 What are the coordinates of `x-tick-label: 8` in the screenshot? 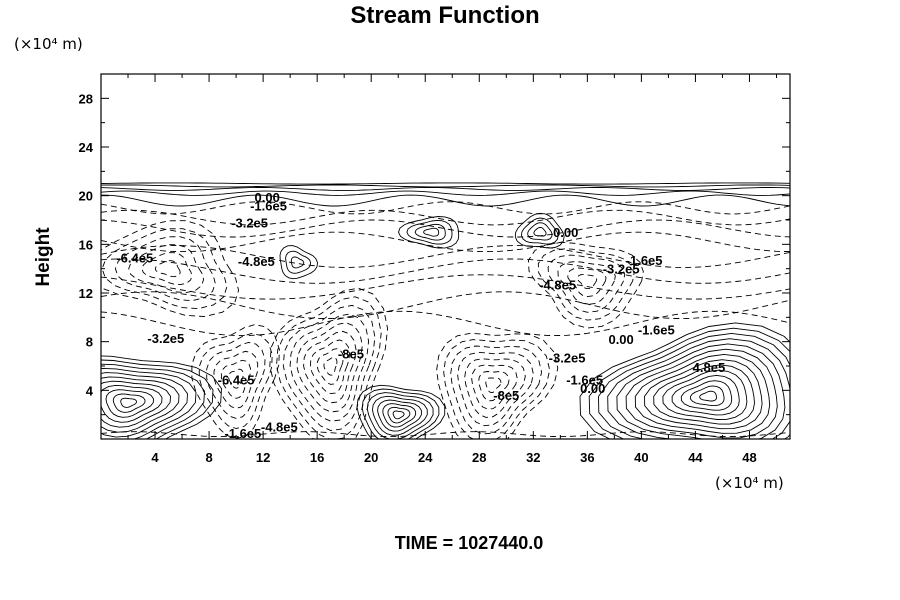 It's located at (208, 457).